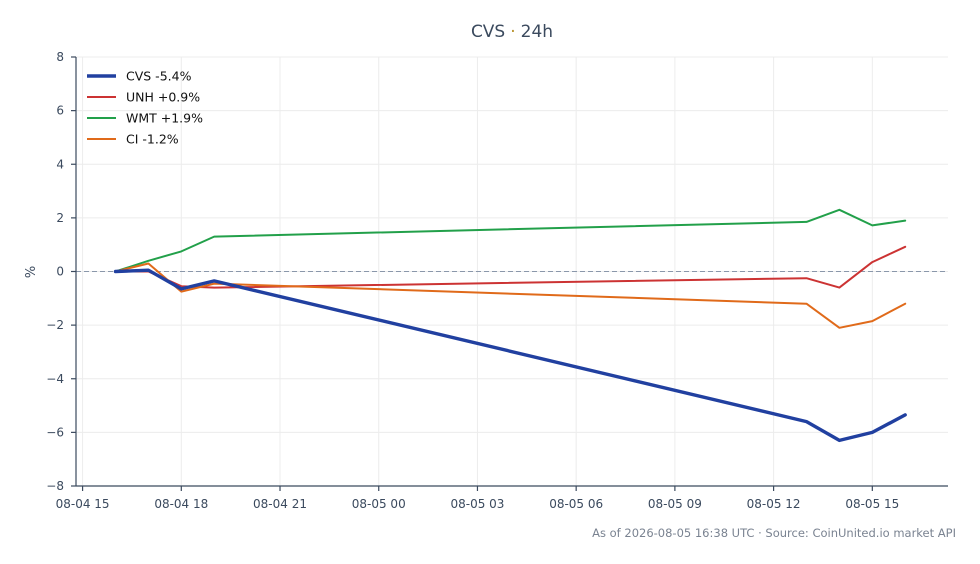  Describe the element at coordinates (774, 504) in the screenshot. I see `x-tick-label: 08-05 12` at that location.